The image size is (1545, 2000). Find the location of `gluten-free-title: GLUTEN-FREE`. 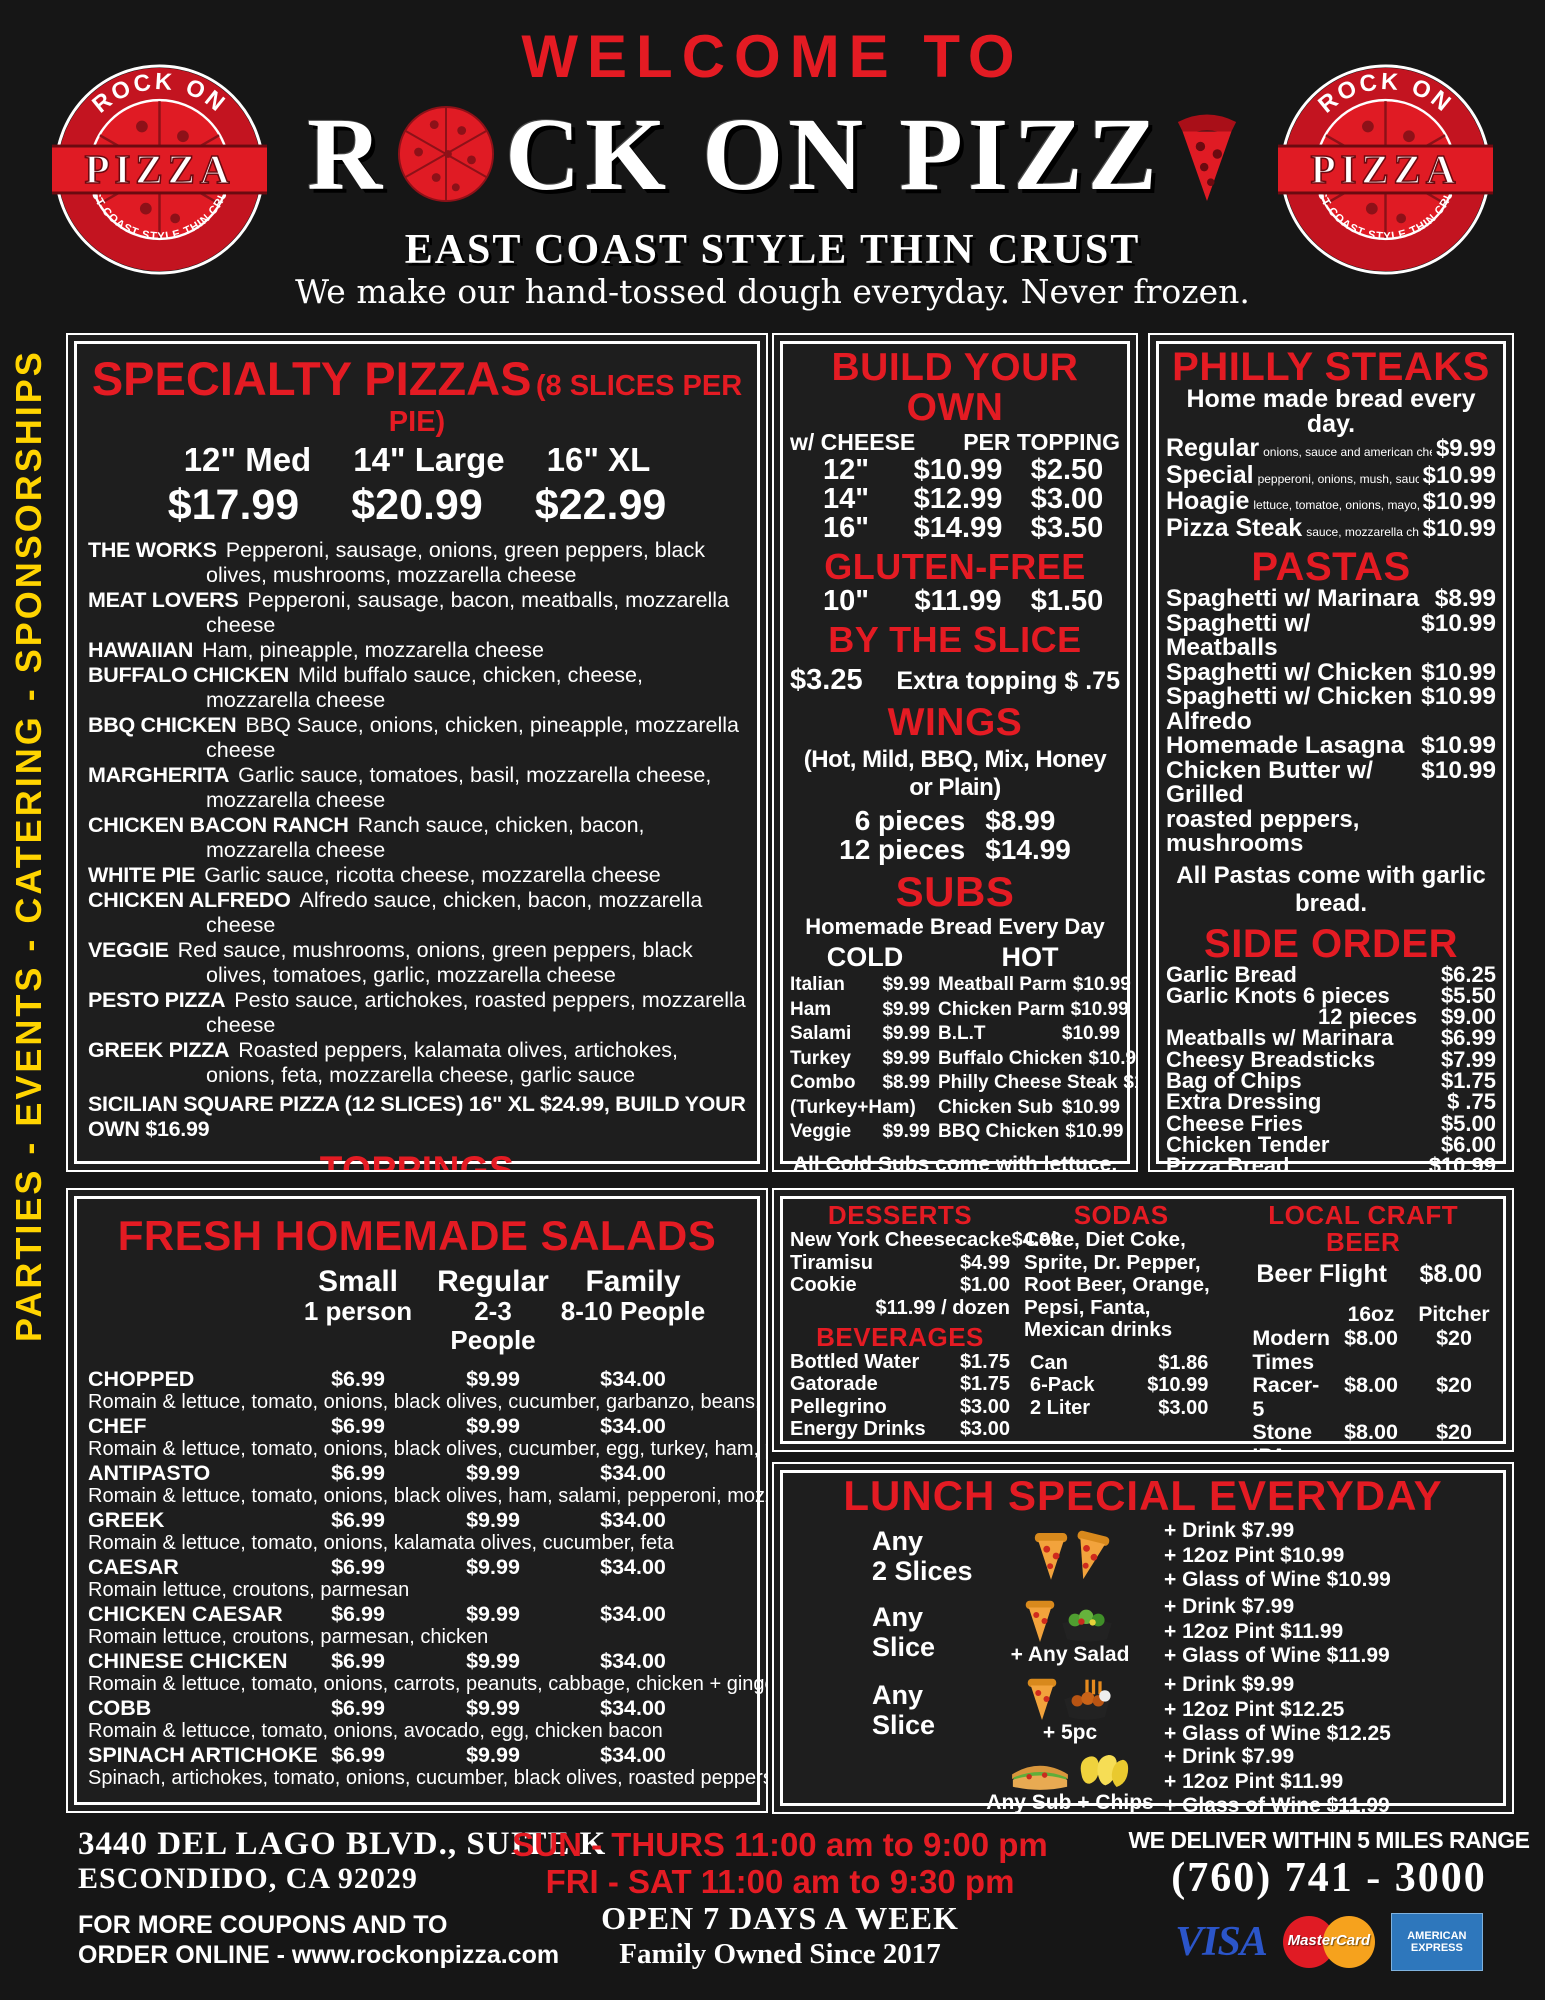

gluten-free-title: GLUTEN-FREE is located at coordinates (955, 566).